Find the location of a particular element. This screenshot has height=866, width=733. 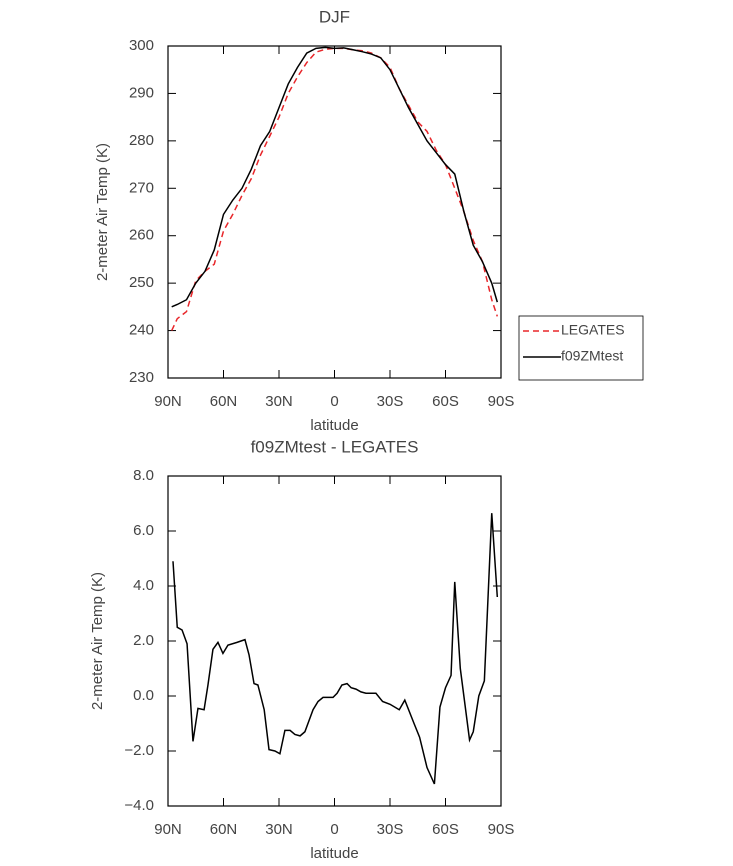

chart-title: f09ZMtest - LEGATES is located at coordinates (335, 446).